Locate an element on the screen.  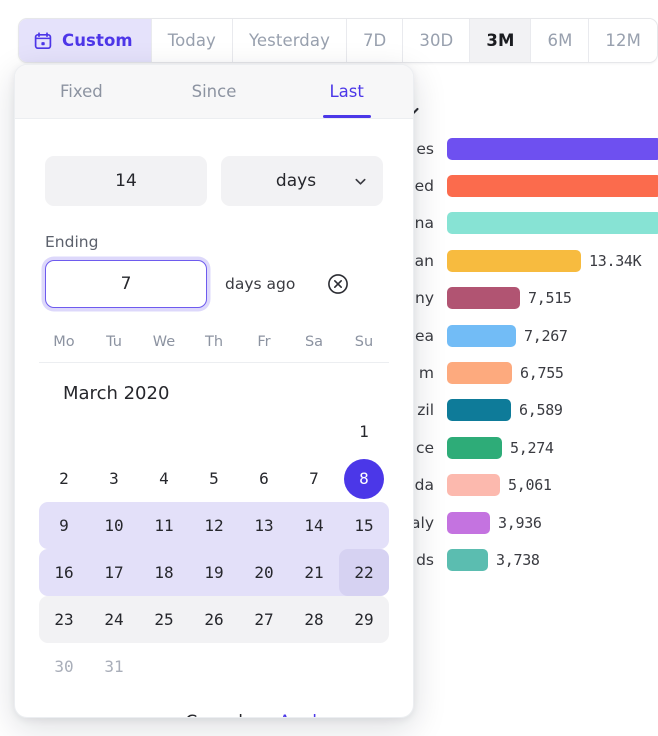
bar-chart-row: ed is located at coordinates (528, 185).